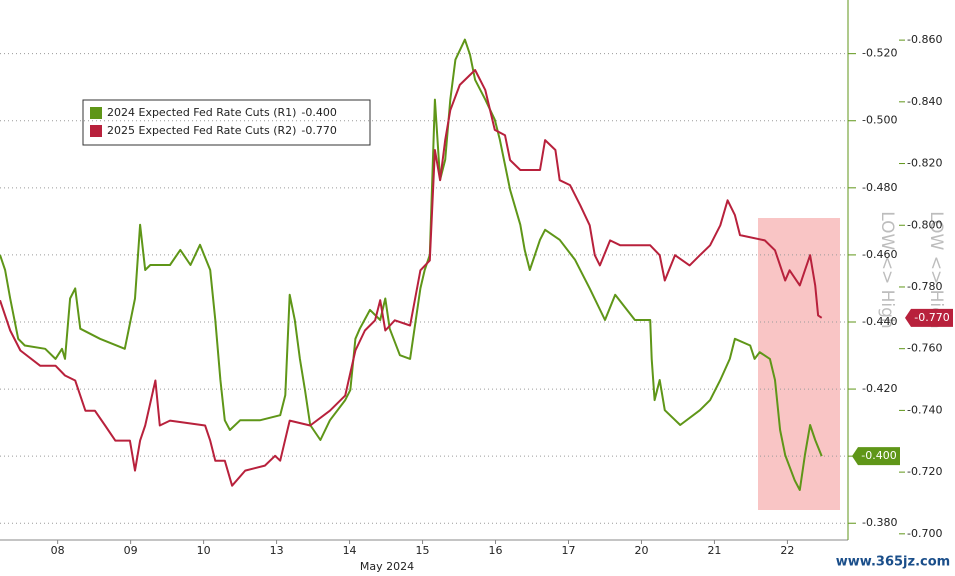 The image size is (955, 576). Describe the element at coordinates (131, 550) in the screenshot. I see `x-tick-label: 09` at that location.